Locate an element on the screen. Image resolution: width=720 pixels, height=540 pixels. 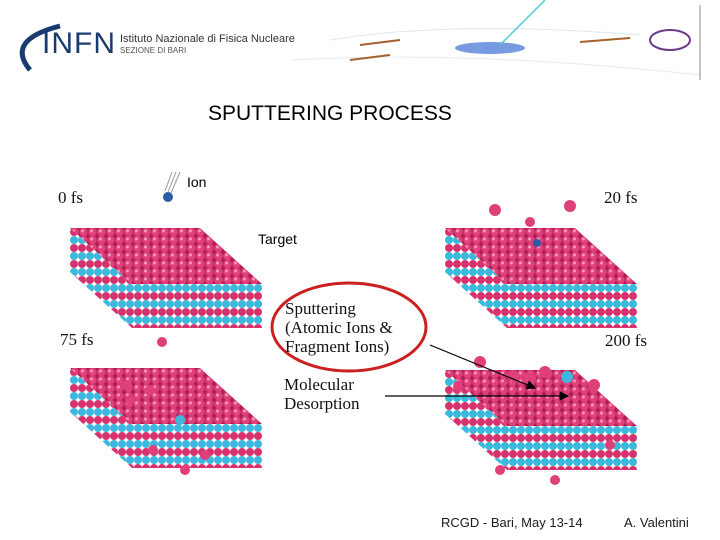
particle-tracks is located at coordinates (490, 48).